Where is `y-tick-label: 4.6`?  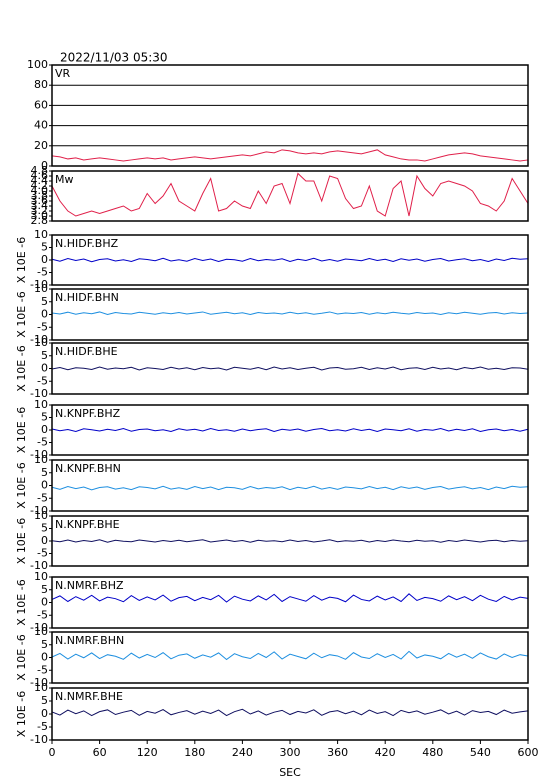
y-tick-label: 4.6 is located at coordinates (40, 175).